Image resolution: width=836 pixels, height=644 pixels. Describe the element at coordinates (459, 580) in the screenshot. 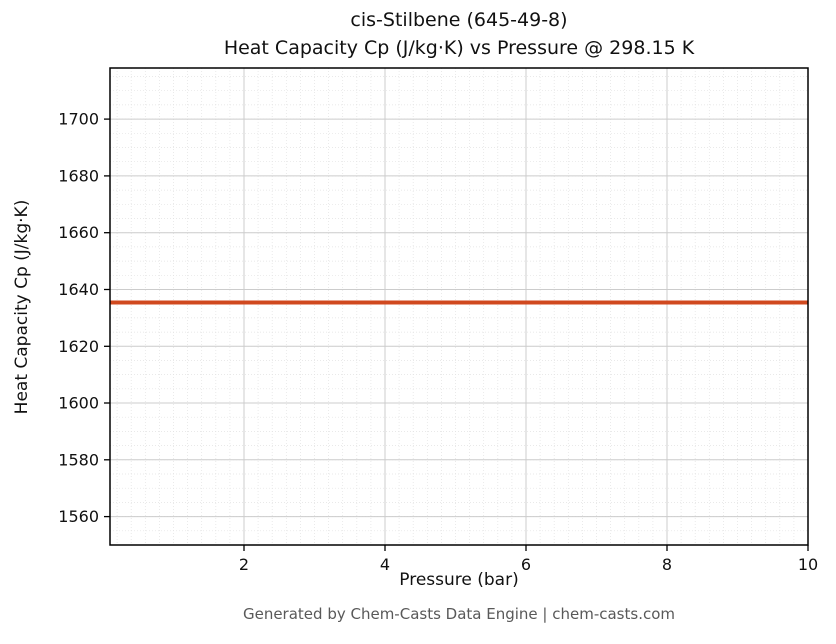

I see `x-axis-label: Pressure (bar)` at that location.